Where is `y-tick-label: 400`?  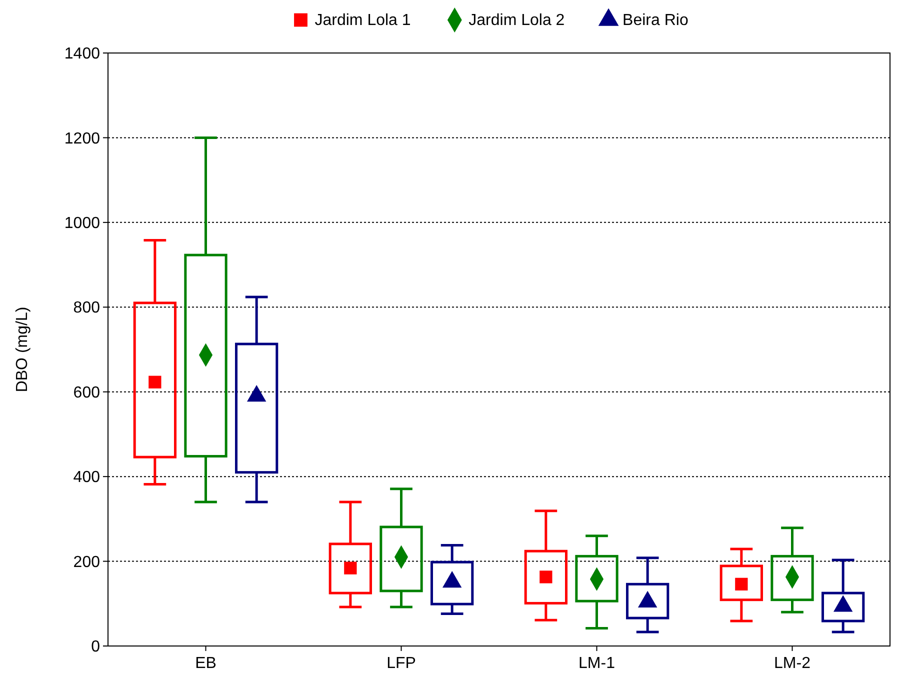
y-tick-label: 400 is located at coordinates (86, 477).